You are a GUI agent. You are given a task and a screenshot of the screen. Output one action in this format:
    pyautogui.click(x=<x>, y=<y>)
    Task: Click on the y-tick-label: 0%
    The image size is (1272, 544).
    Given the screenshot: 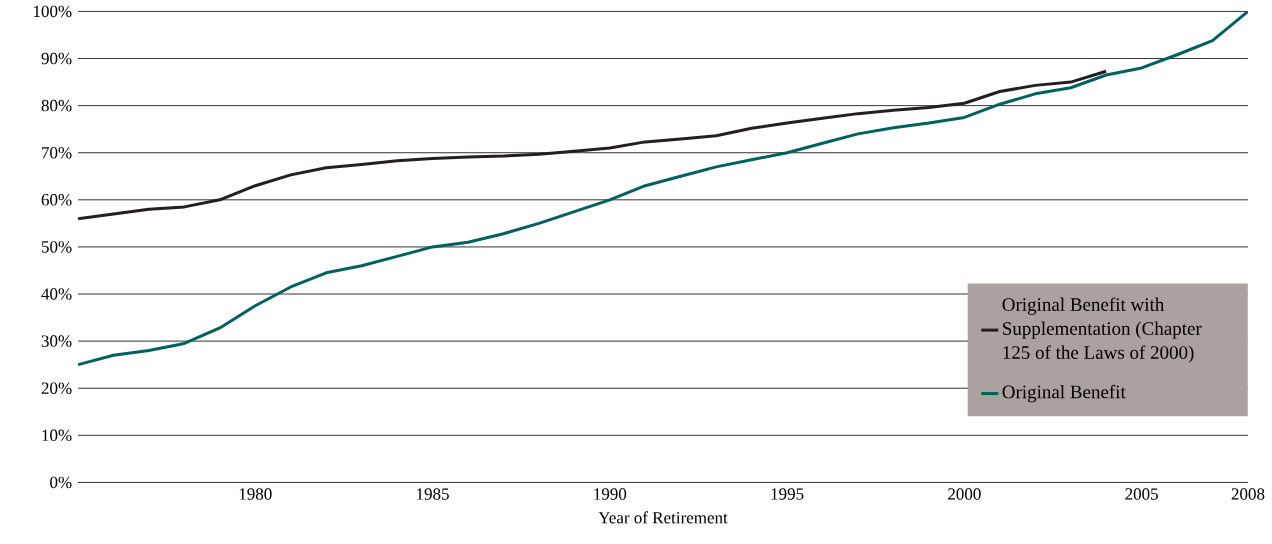 What is the action you would take?
    pyautogui.click(x=61, y=482)
    